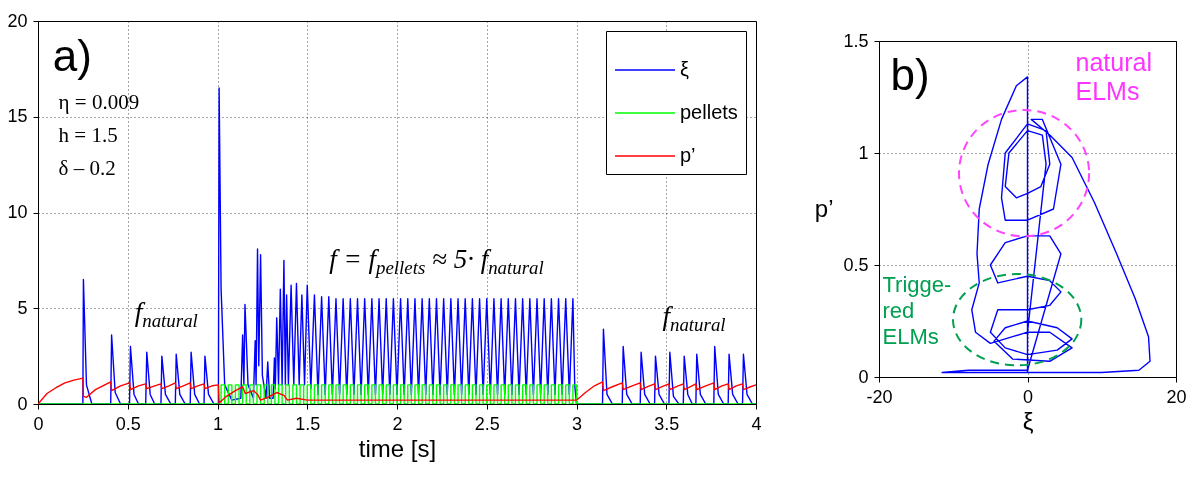 This screenshot has width=1191, height=478. I want to click on y-tick-label: 0.5, so click(856, 264).